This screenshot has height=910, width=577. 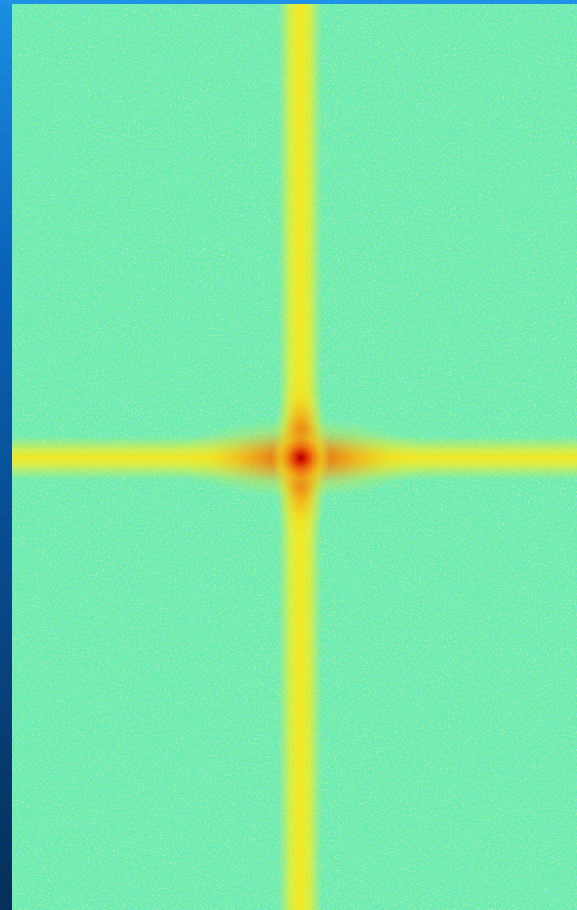 What do you see at coordinates (288, 2) in the screenshot?
I see `top-strip` at bounding box center [288, 2].